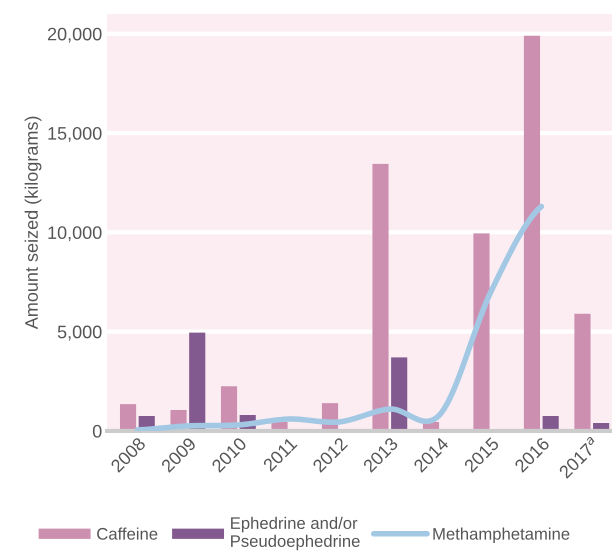 Image resolution: width=612 pixels, height=556 pixels. I want to click on legend-label: Caffeine, so click(127, 533).